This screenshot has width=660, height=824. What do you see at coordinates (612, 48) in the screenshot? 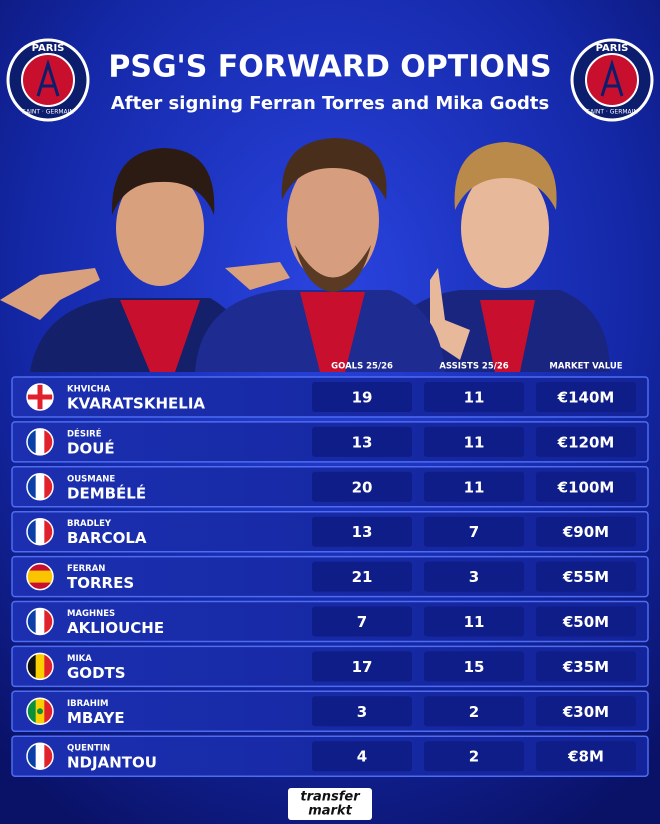
I see `crest-top-text: PARIS` at bounding box center [612, 48].